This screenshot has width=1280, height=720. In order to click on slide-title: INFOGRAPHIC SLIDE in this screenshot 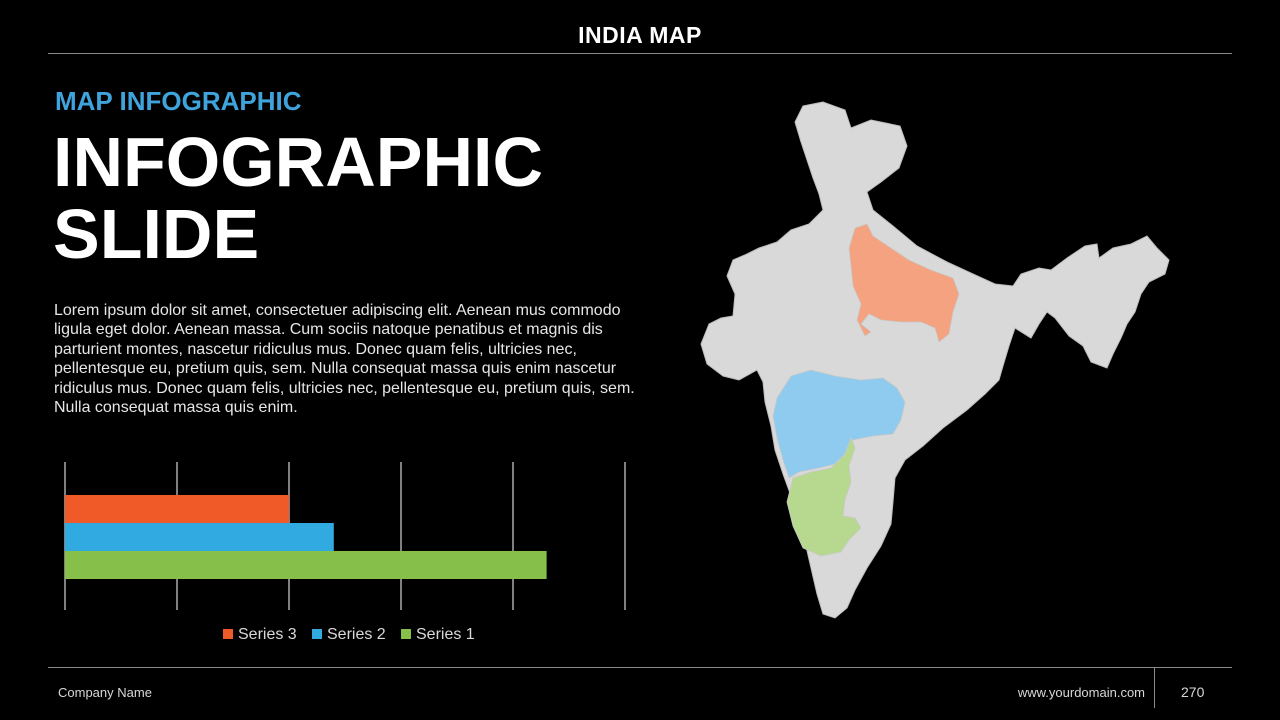, I will do `click(298, 198)`.